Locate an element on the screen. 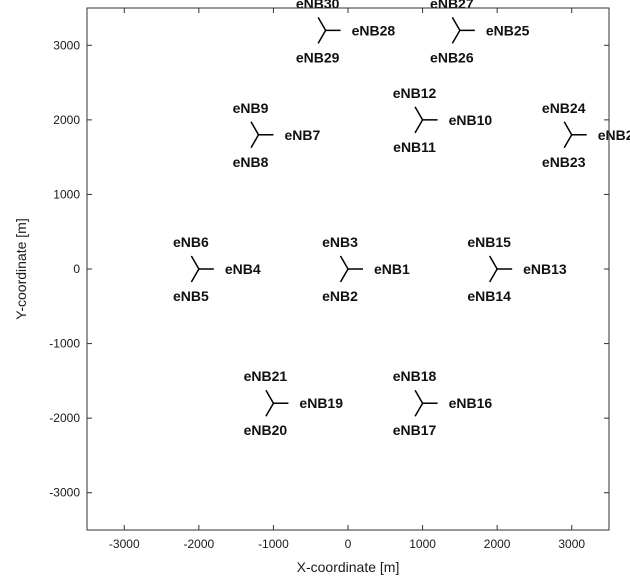  sector-label: eNB23 is located at coordinates (564, 162).